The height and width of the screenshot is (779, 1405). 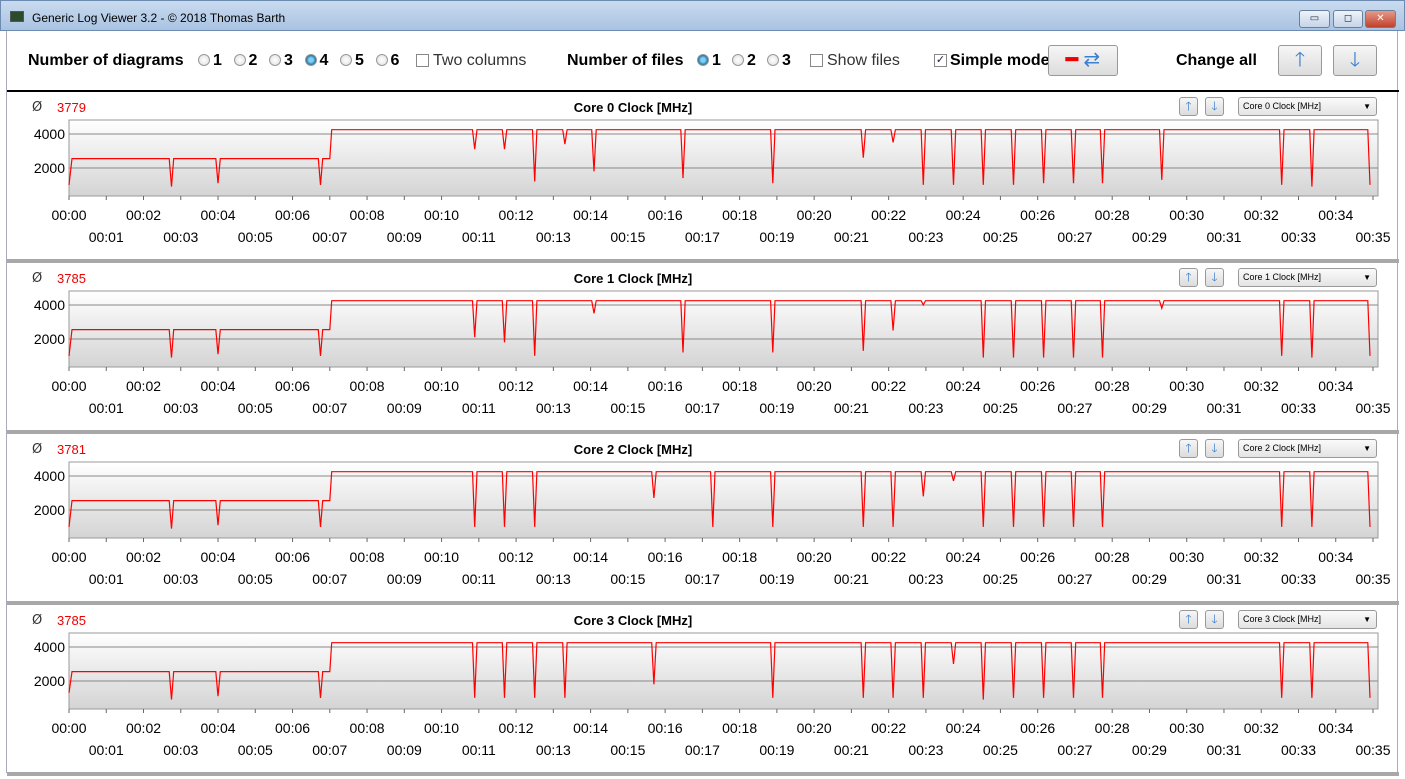 I want to click on channel-select: Core 3 Clock [MHz] ▼, so click(x=1307, y=619).